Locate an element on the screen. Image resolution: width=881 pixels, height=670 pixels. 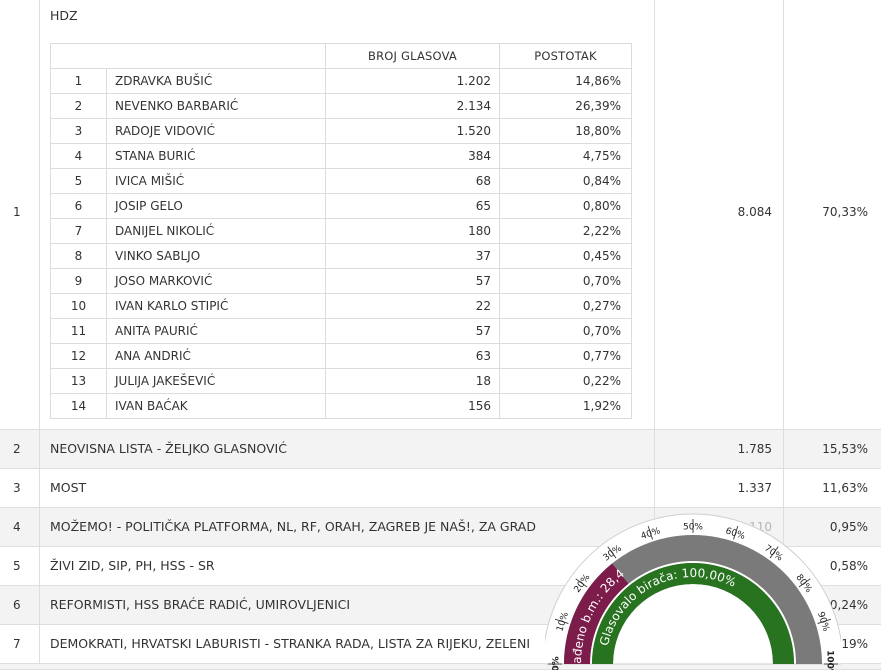
party-number: 2 is located at coordinates (17, 449).